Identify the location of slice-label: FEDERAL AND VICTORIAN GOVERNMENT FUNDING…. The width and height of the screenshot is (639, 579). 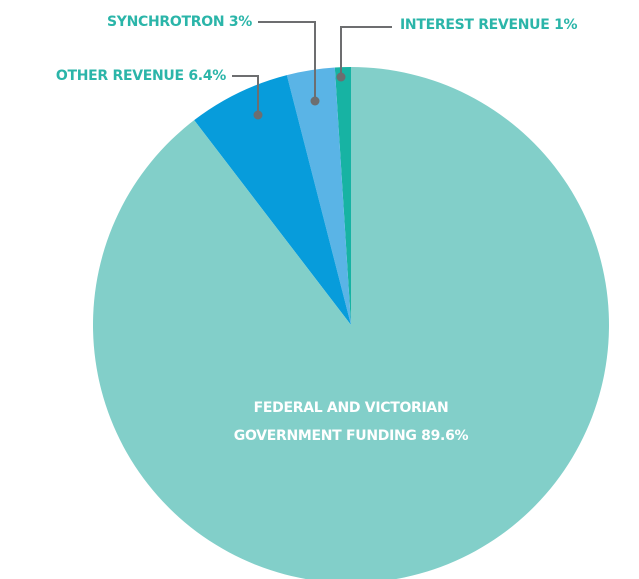
(351, 422).